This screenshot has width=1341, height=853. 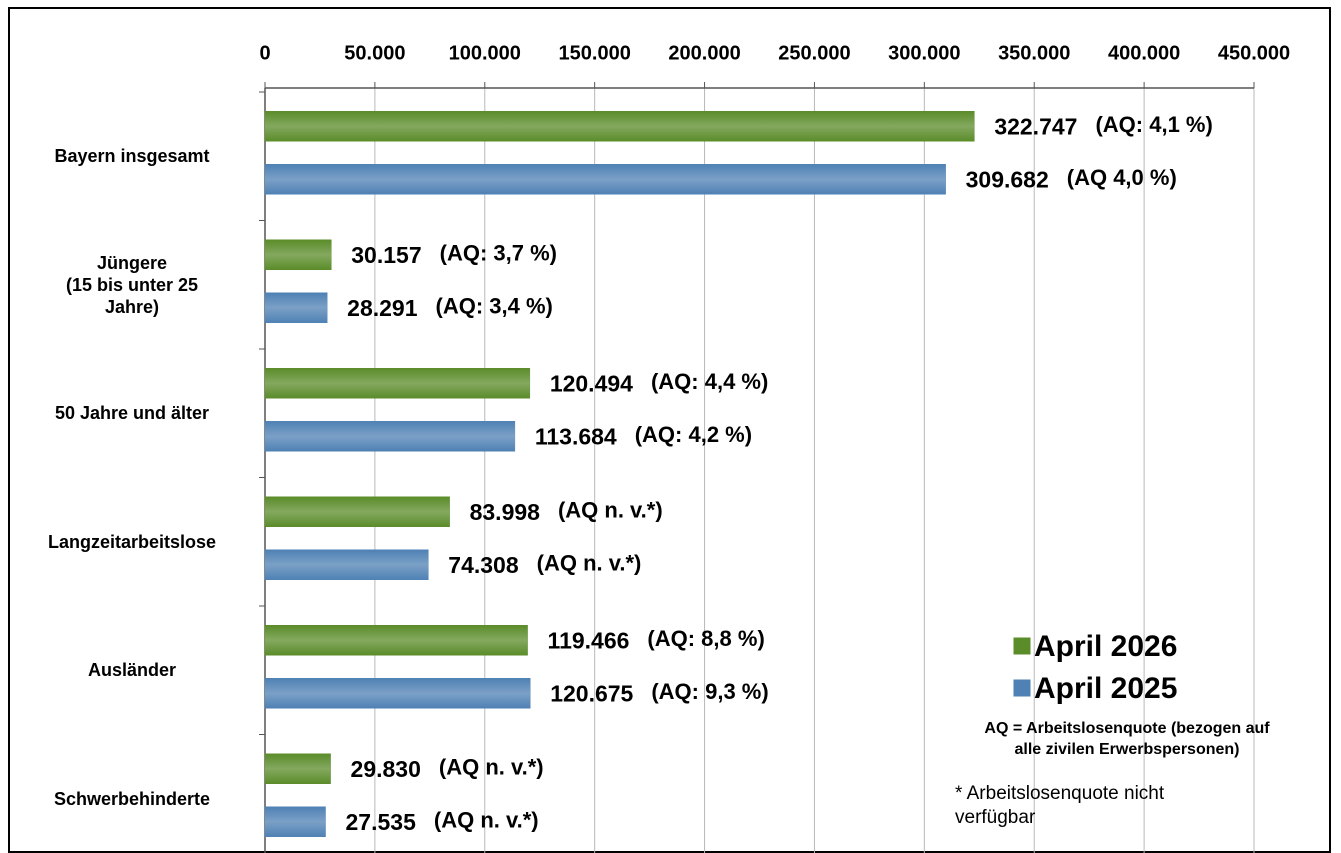 What do you see at coordinates (705, 638) in the screenshot?
I see `data-label: (AQ: 8,8 %)` at bounding box center [705, 638].